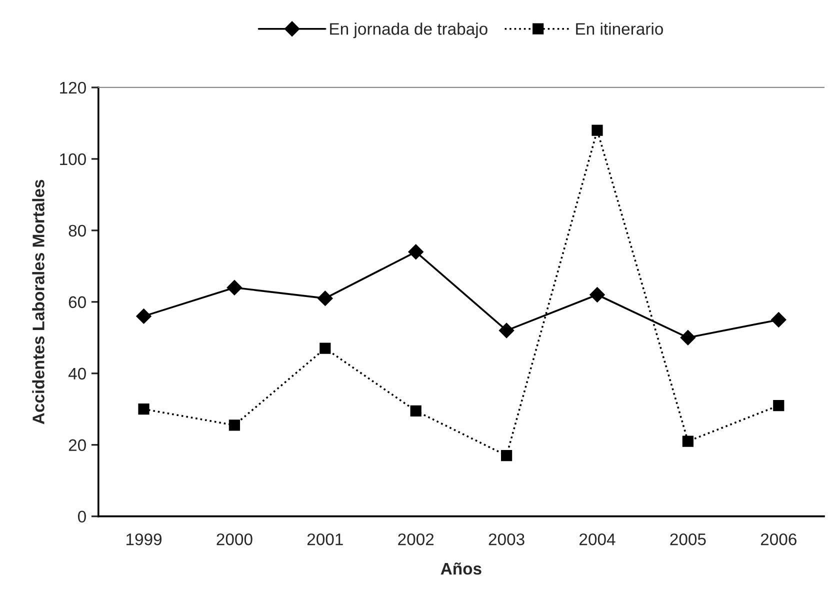 This screenshot has height=599, width=834. I want to click on y-tick-label: 40, so click(77, 374).